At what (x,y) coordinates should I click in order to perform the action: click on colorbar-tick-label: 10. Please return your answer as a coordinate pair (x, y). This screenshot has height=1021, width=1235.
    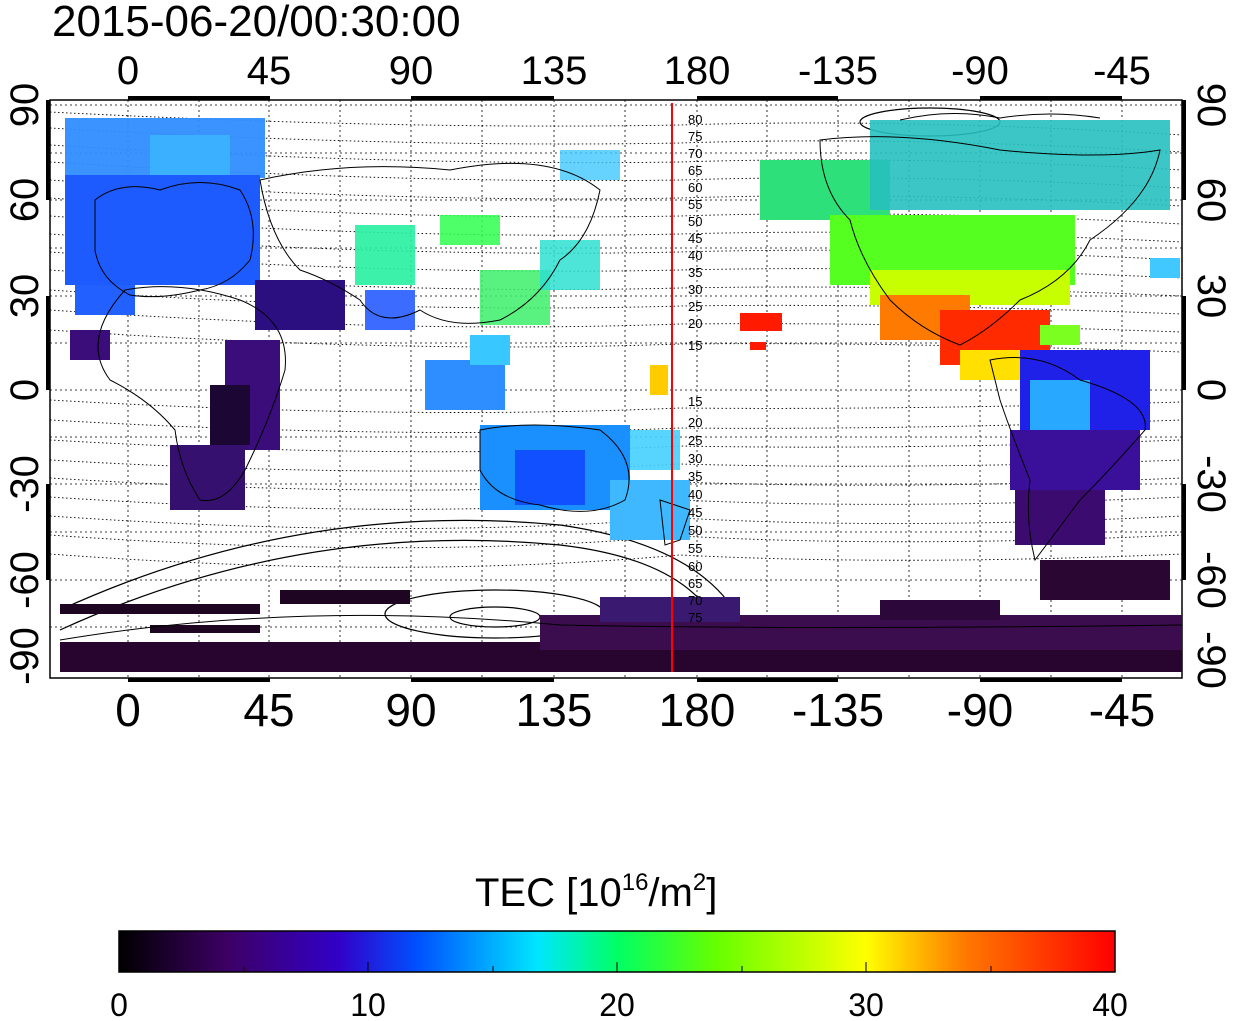
    Looking at the image, I should click on (368, 1004).